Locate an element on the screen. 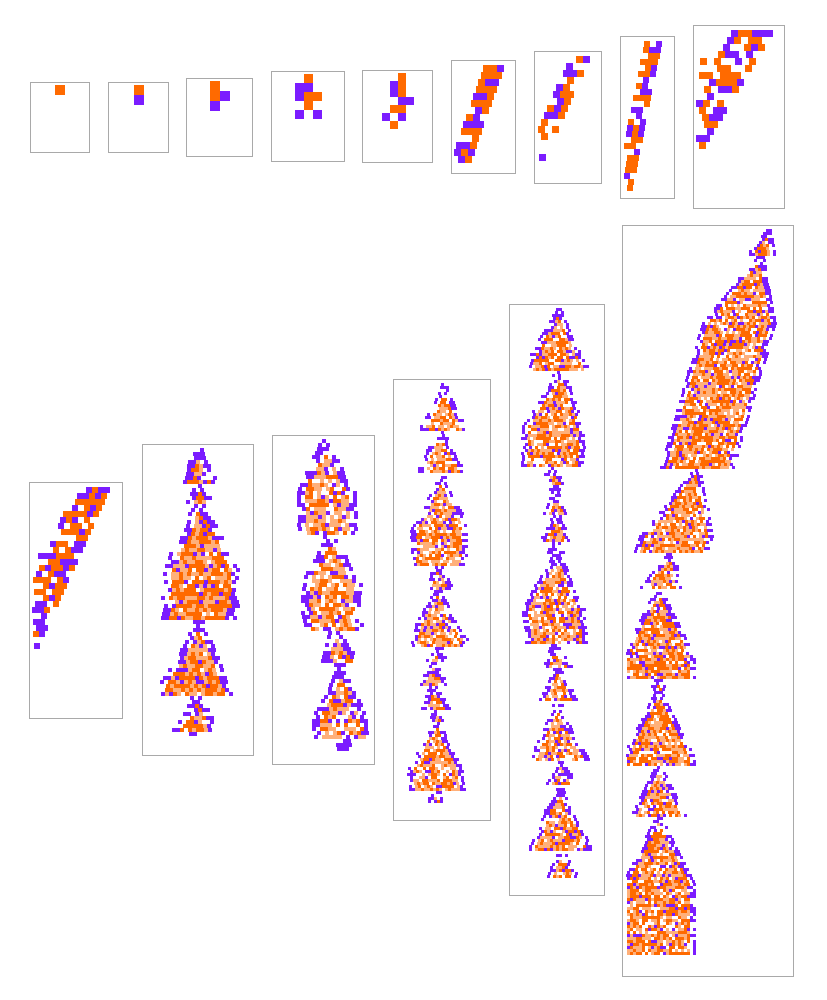 The height and width of the screenshot is (1000, 827). automaton-pattern is located at coordinates (479, 114).